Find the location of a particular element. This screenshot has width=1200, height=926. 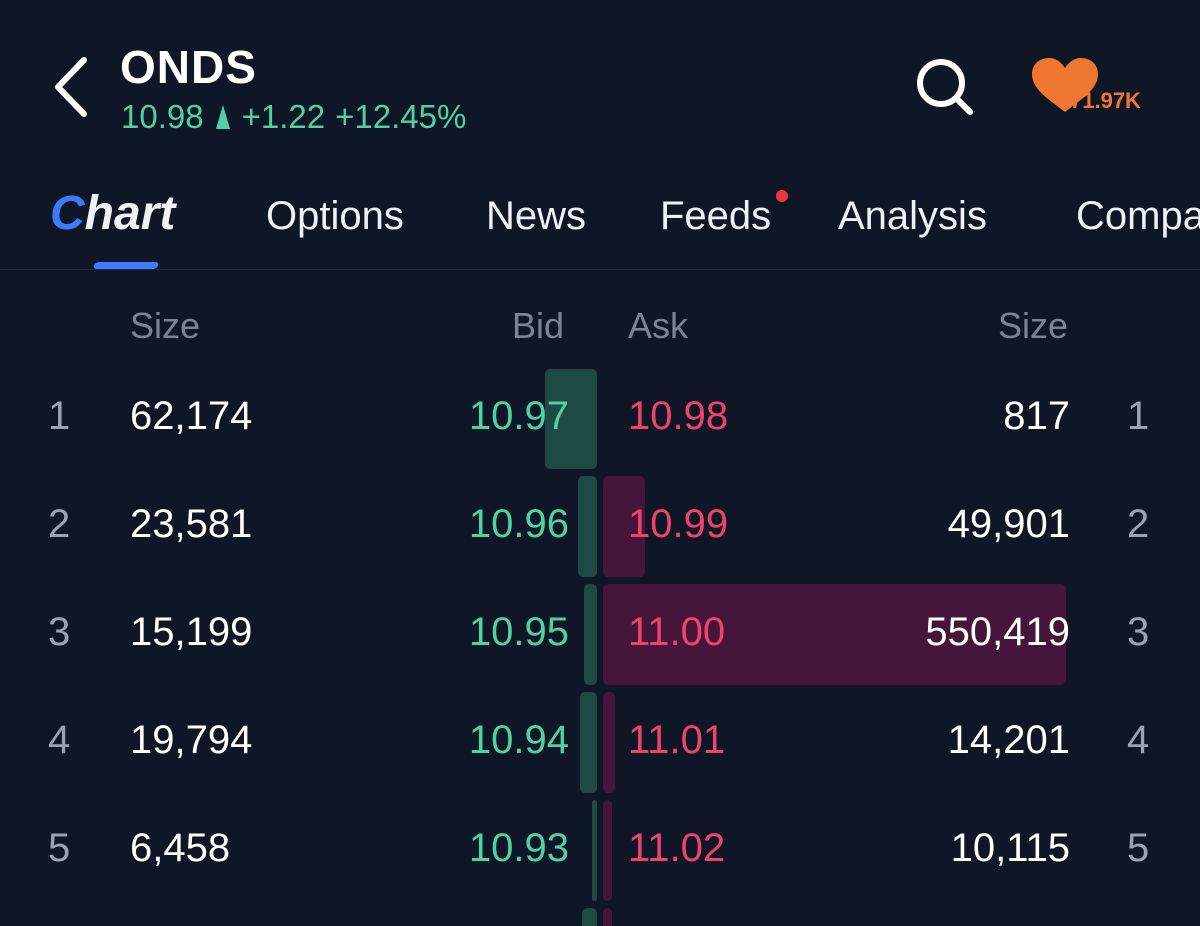

chevron-left-icon is located at coordinates (71, 87).